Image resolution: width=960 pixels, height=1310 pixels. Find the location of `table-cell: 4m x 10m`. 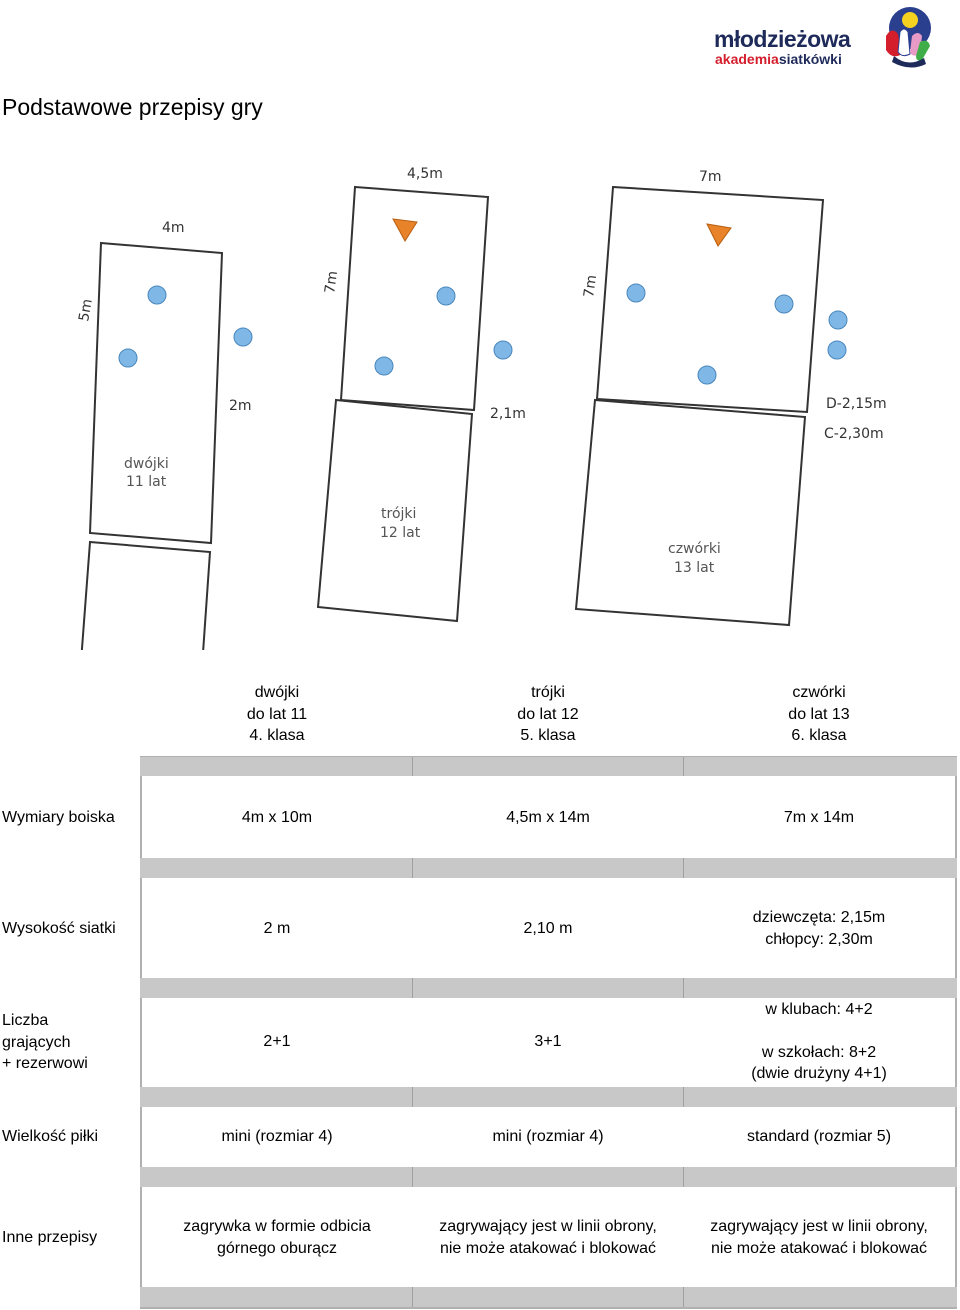

table-cell: 4m x 10m is located at coordinates (277, 818).